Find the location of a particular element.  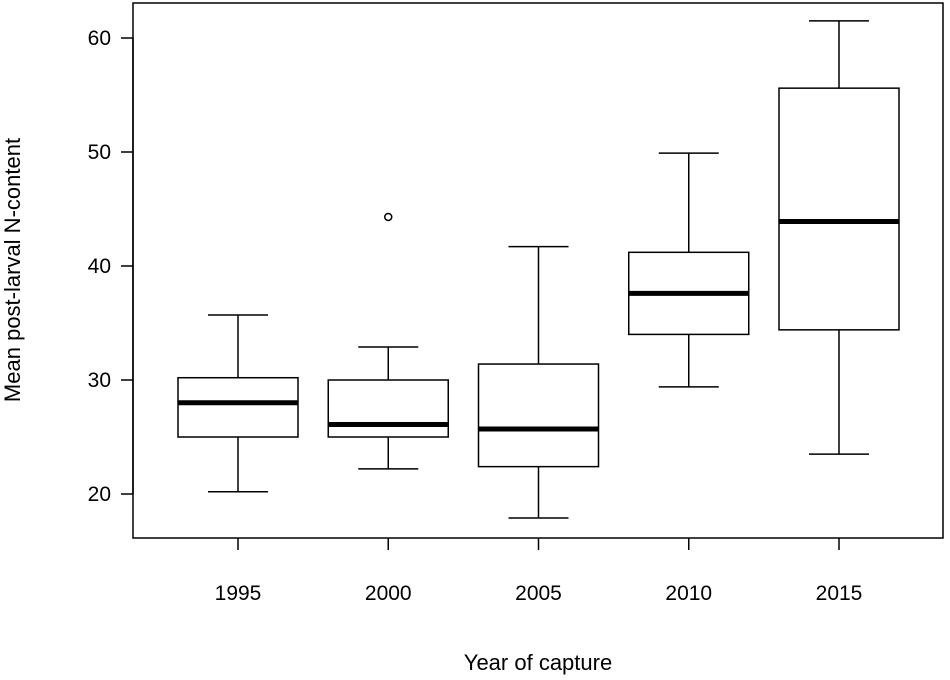

box-2005 is located at coordinates (538, 382).